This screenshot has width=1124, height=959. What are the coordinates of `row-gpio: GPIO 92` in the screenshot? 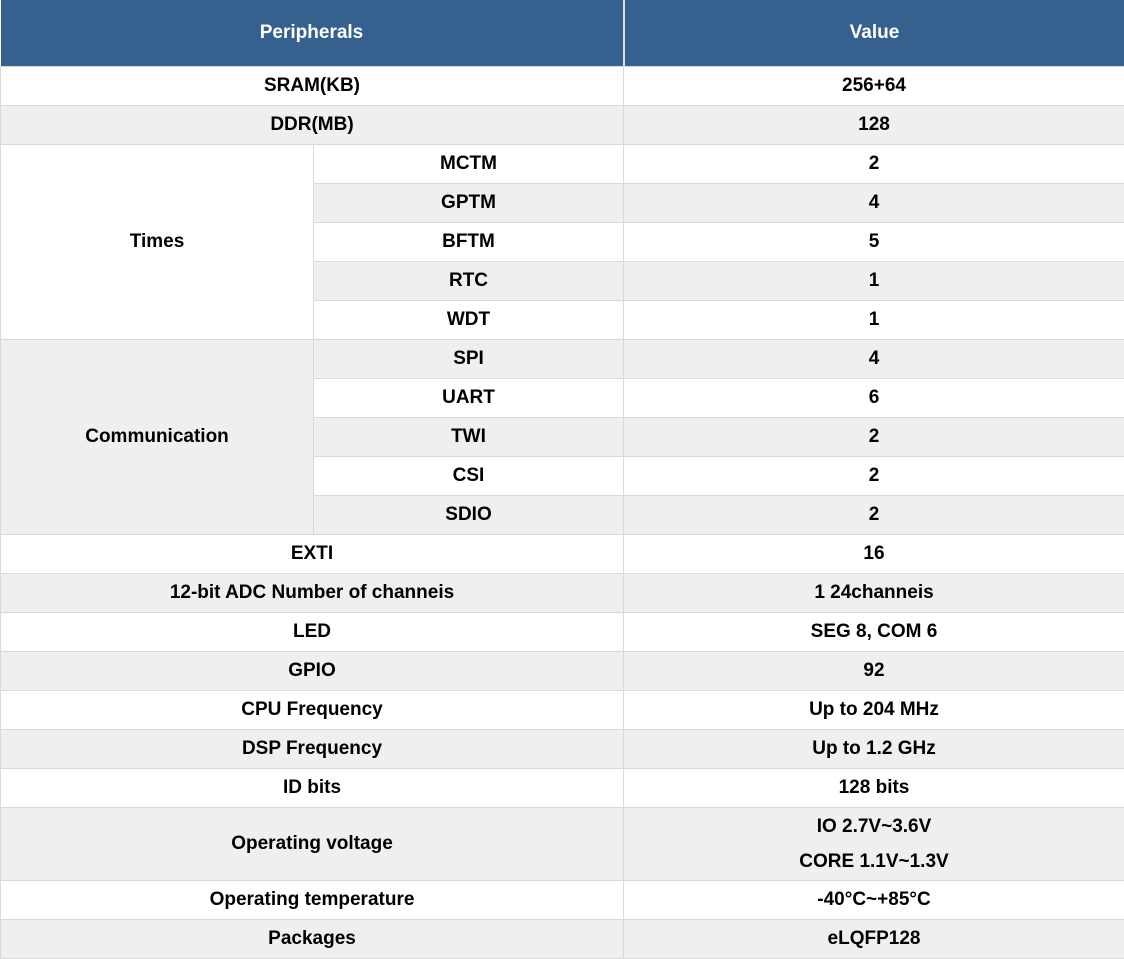 It's located at (562, 670).